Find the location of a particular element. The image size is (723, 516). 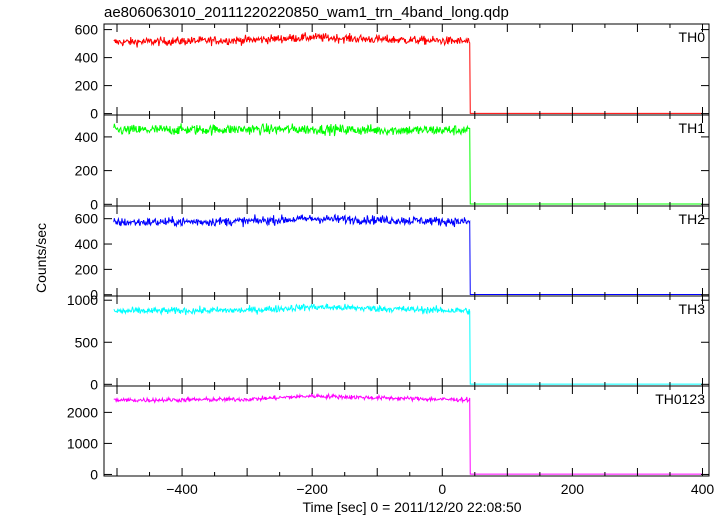

y-tick-label: 2000 is located at coordinates (82, 412).